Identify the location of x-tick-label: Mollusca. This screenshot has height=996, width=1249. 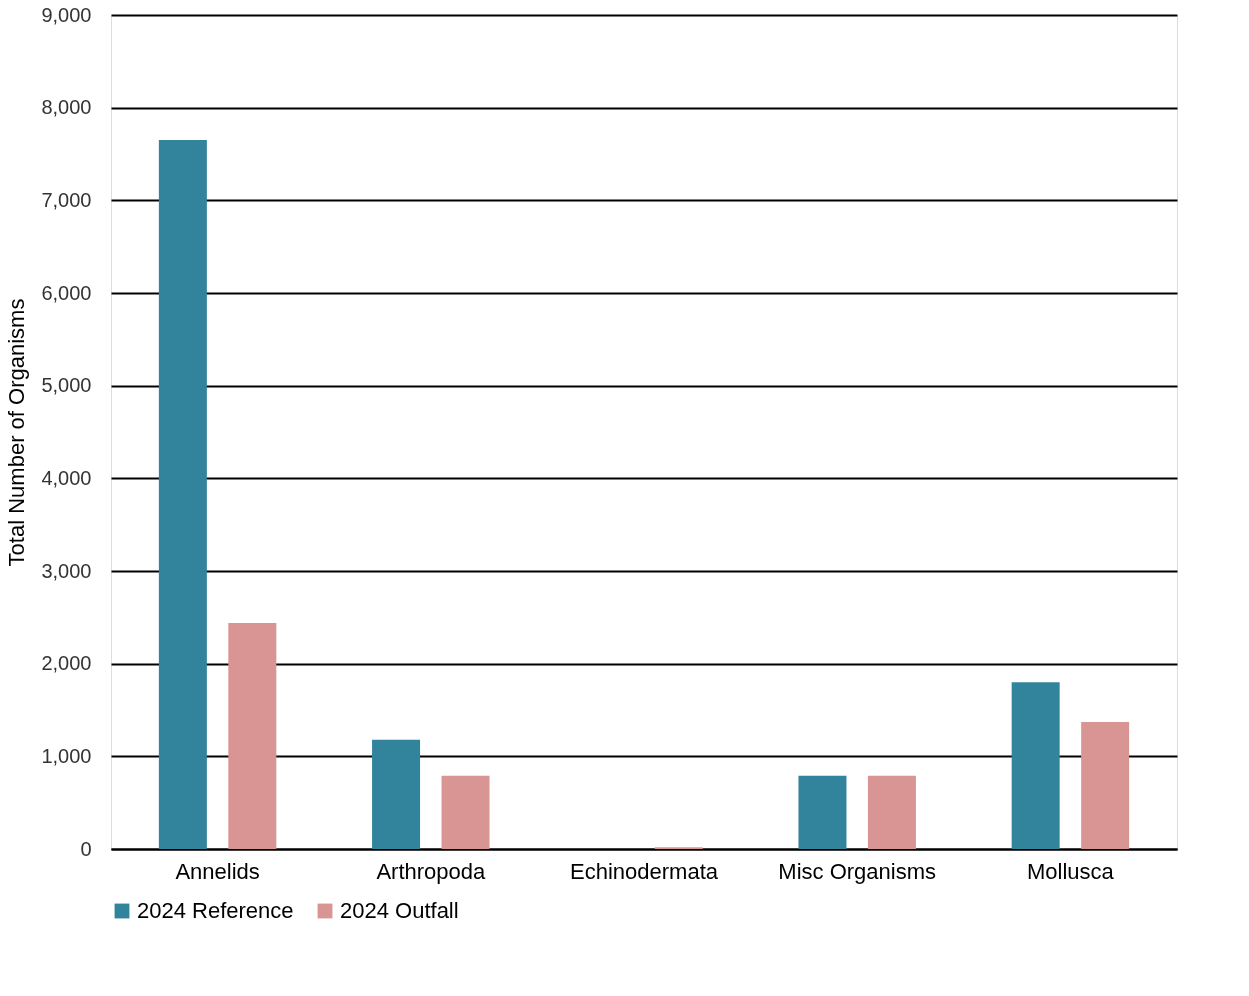
(1070, 871).